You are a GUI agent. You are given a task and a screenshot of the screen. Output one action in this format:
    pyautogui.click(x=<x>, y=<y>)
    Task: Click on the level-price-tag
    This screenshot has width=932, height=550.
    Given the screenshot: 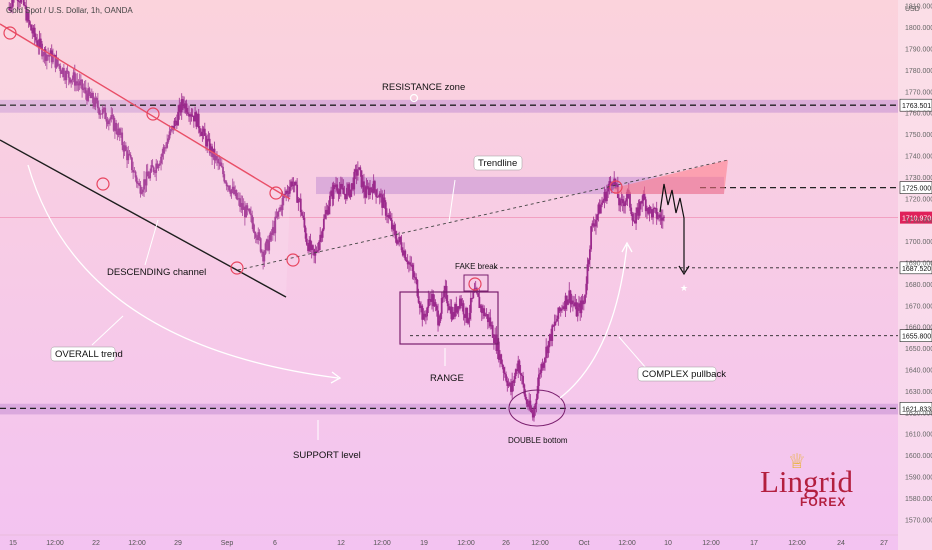 What is the action you would take?
    pyautogui.click(x=915, y=105)
    